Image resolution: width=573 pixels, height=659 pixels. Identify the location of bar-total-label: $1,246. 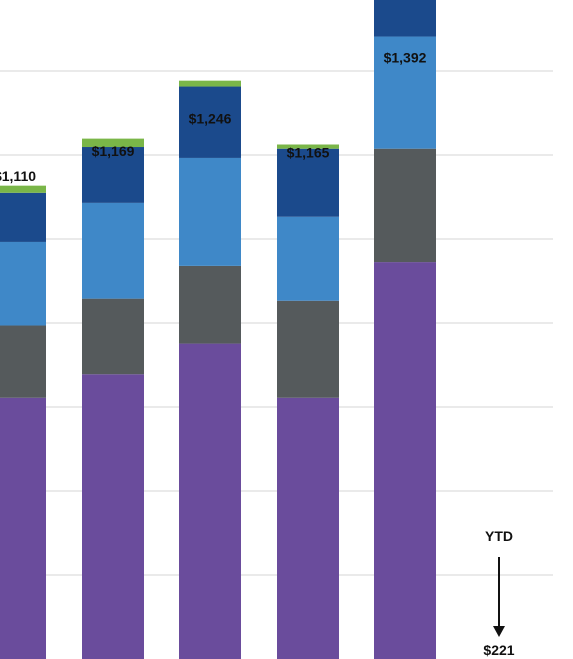
(210, 119).